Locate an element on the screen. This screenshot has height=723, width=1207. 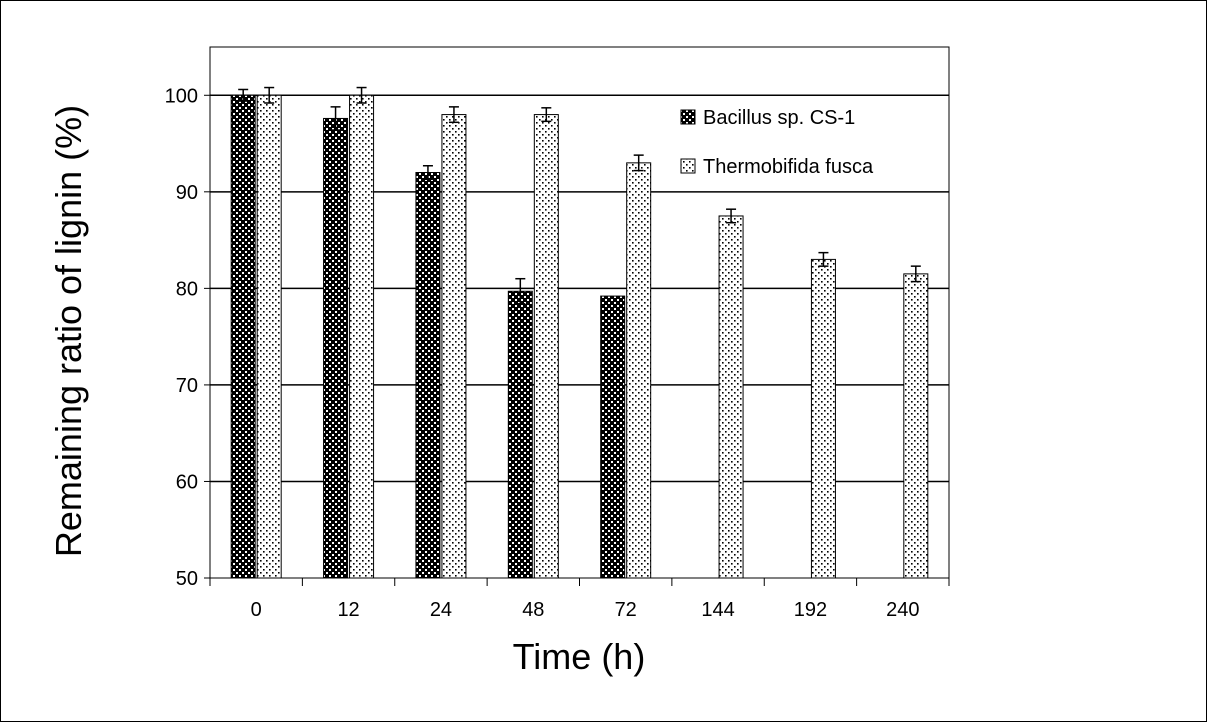
x-tick-label: 12 is located at coordinates (348, 610).